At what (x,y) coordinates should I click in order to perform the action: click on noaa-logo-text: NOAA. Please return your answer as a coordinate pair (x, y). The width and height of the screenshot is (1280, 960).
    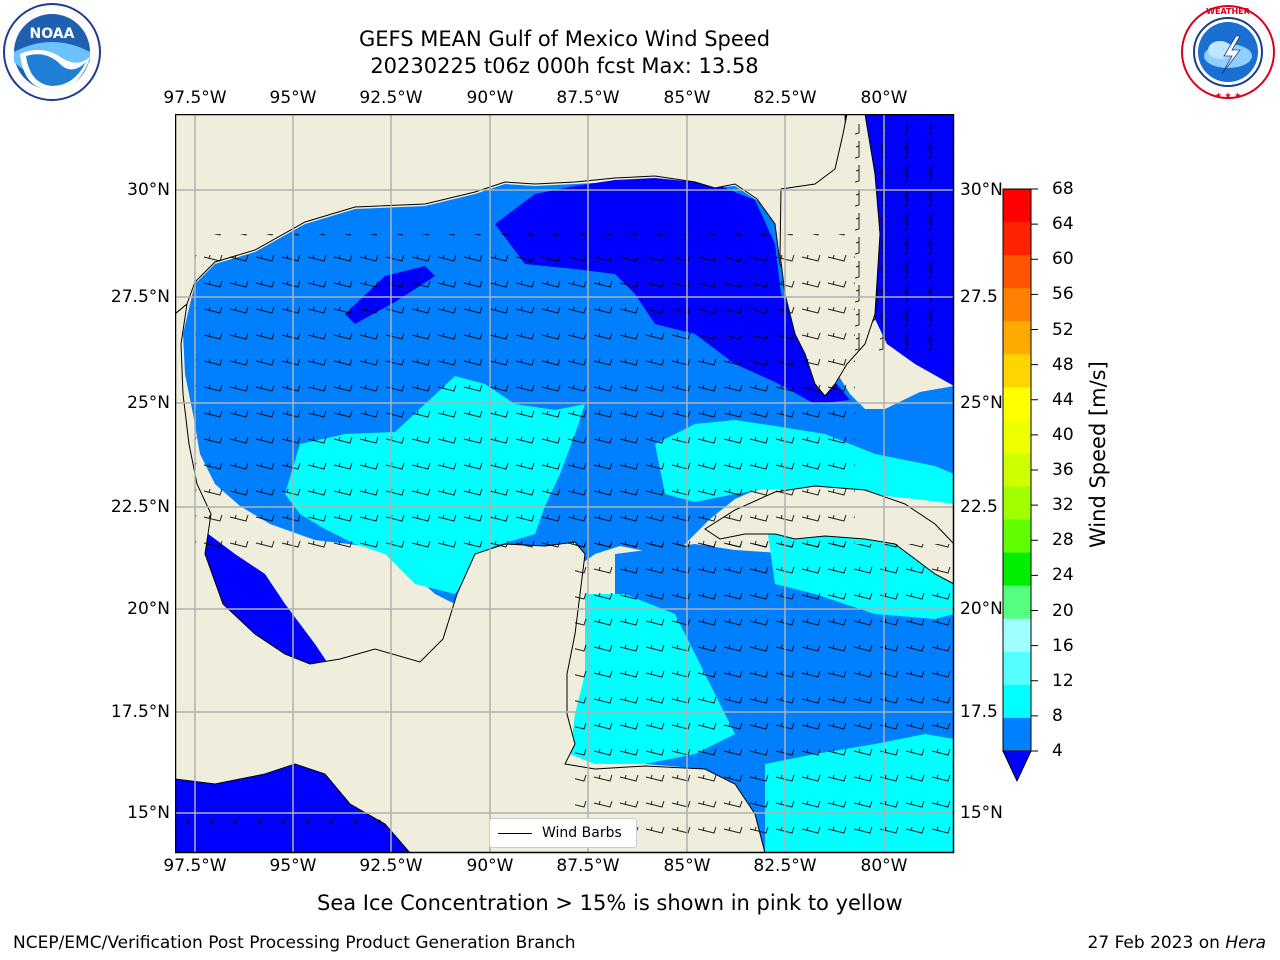
    Looking at the image, I should click on (52, 34).